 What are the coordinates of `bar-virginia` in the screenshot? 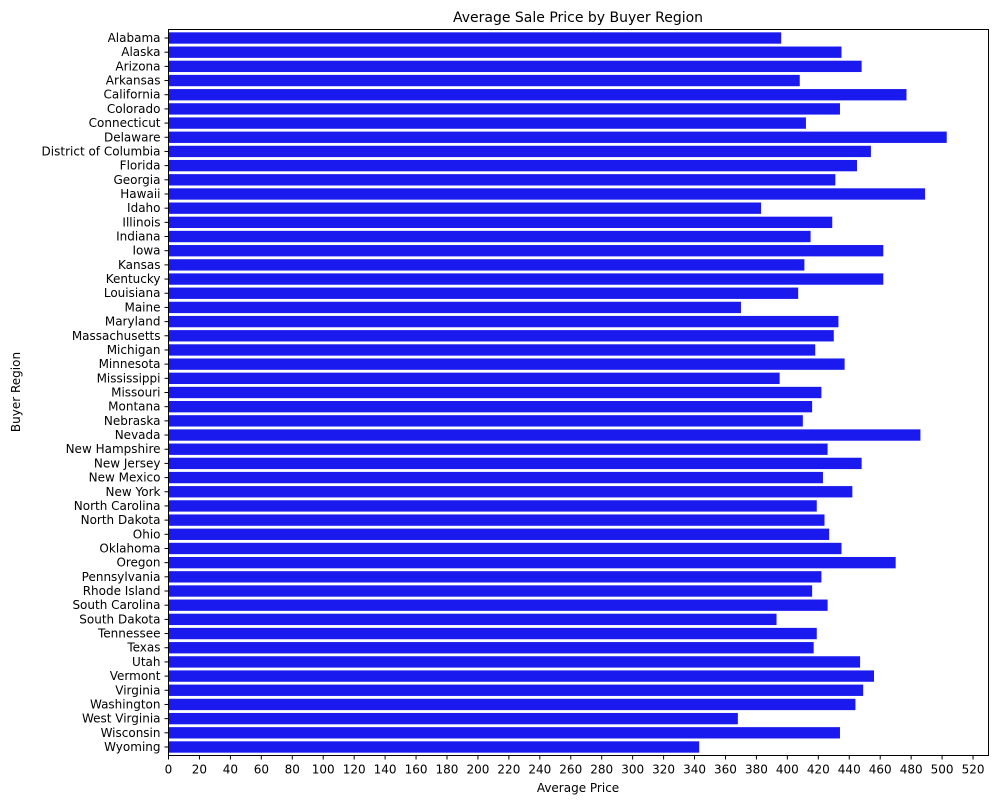 It's located at (516, 690).